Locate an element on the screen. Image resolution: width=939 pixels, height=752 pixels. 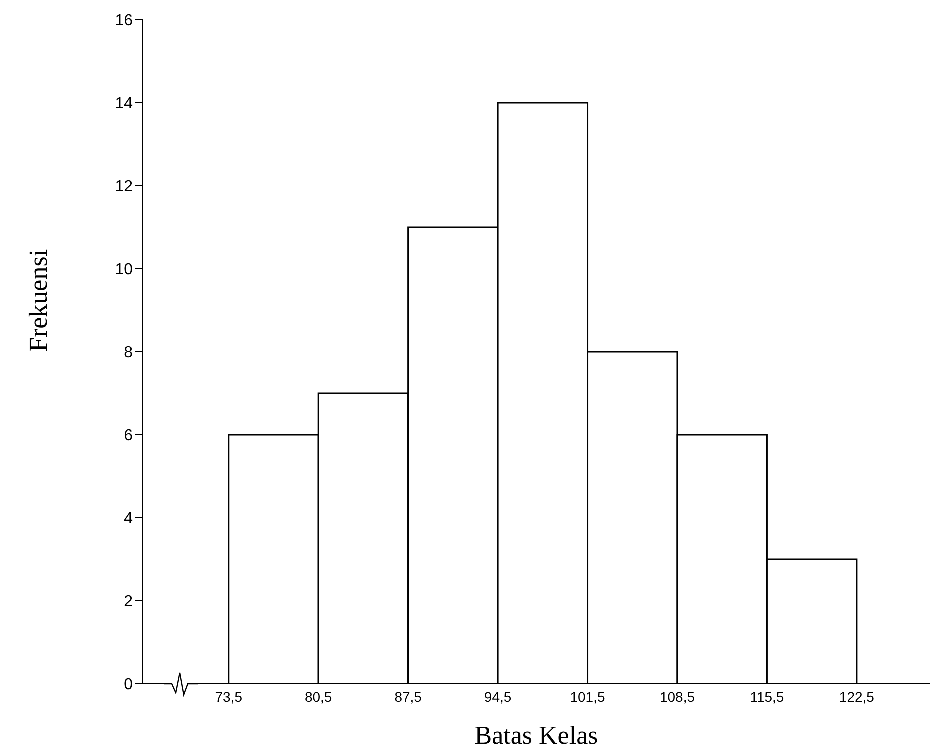
x-tick-label: 122,5 is located at coordinates (857, 696).